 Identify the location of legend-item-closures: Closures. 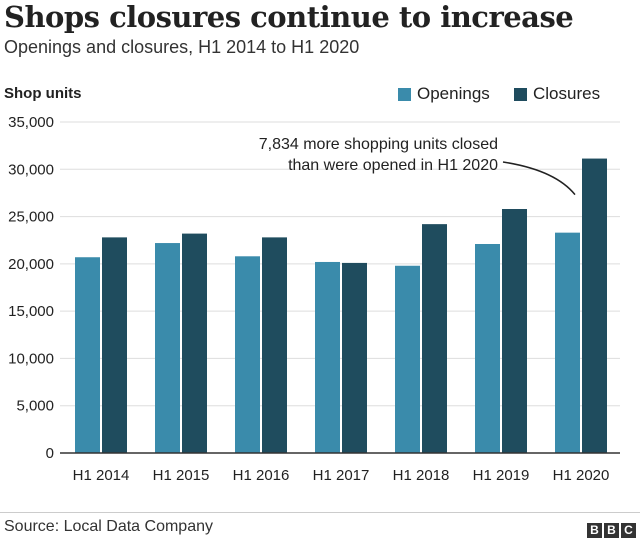
(557, 94).